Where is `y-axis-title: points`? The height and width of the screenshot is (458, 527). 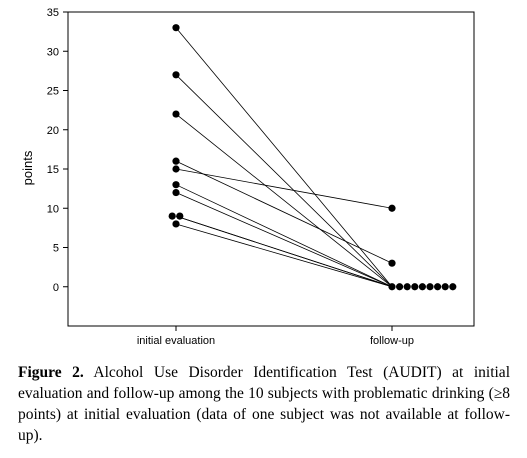 y-axis-title: points is located at coordinates (27, 167).